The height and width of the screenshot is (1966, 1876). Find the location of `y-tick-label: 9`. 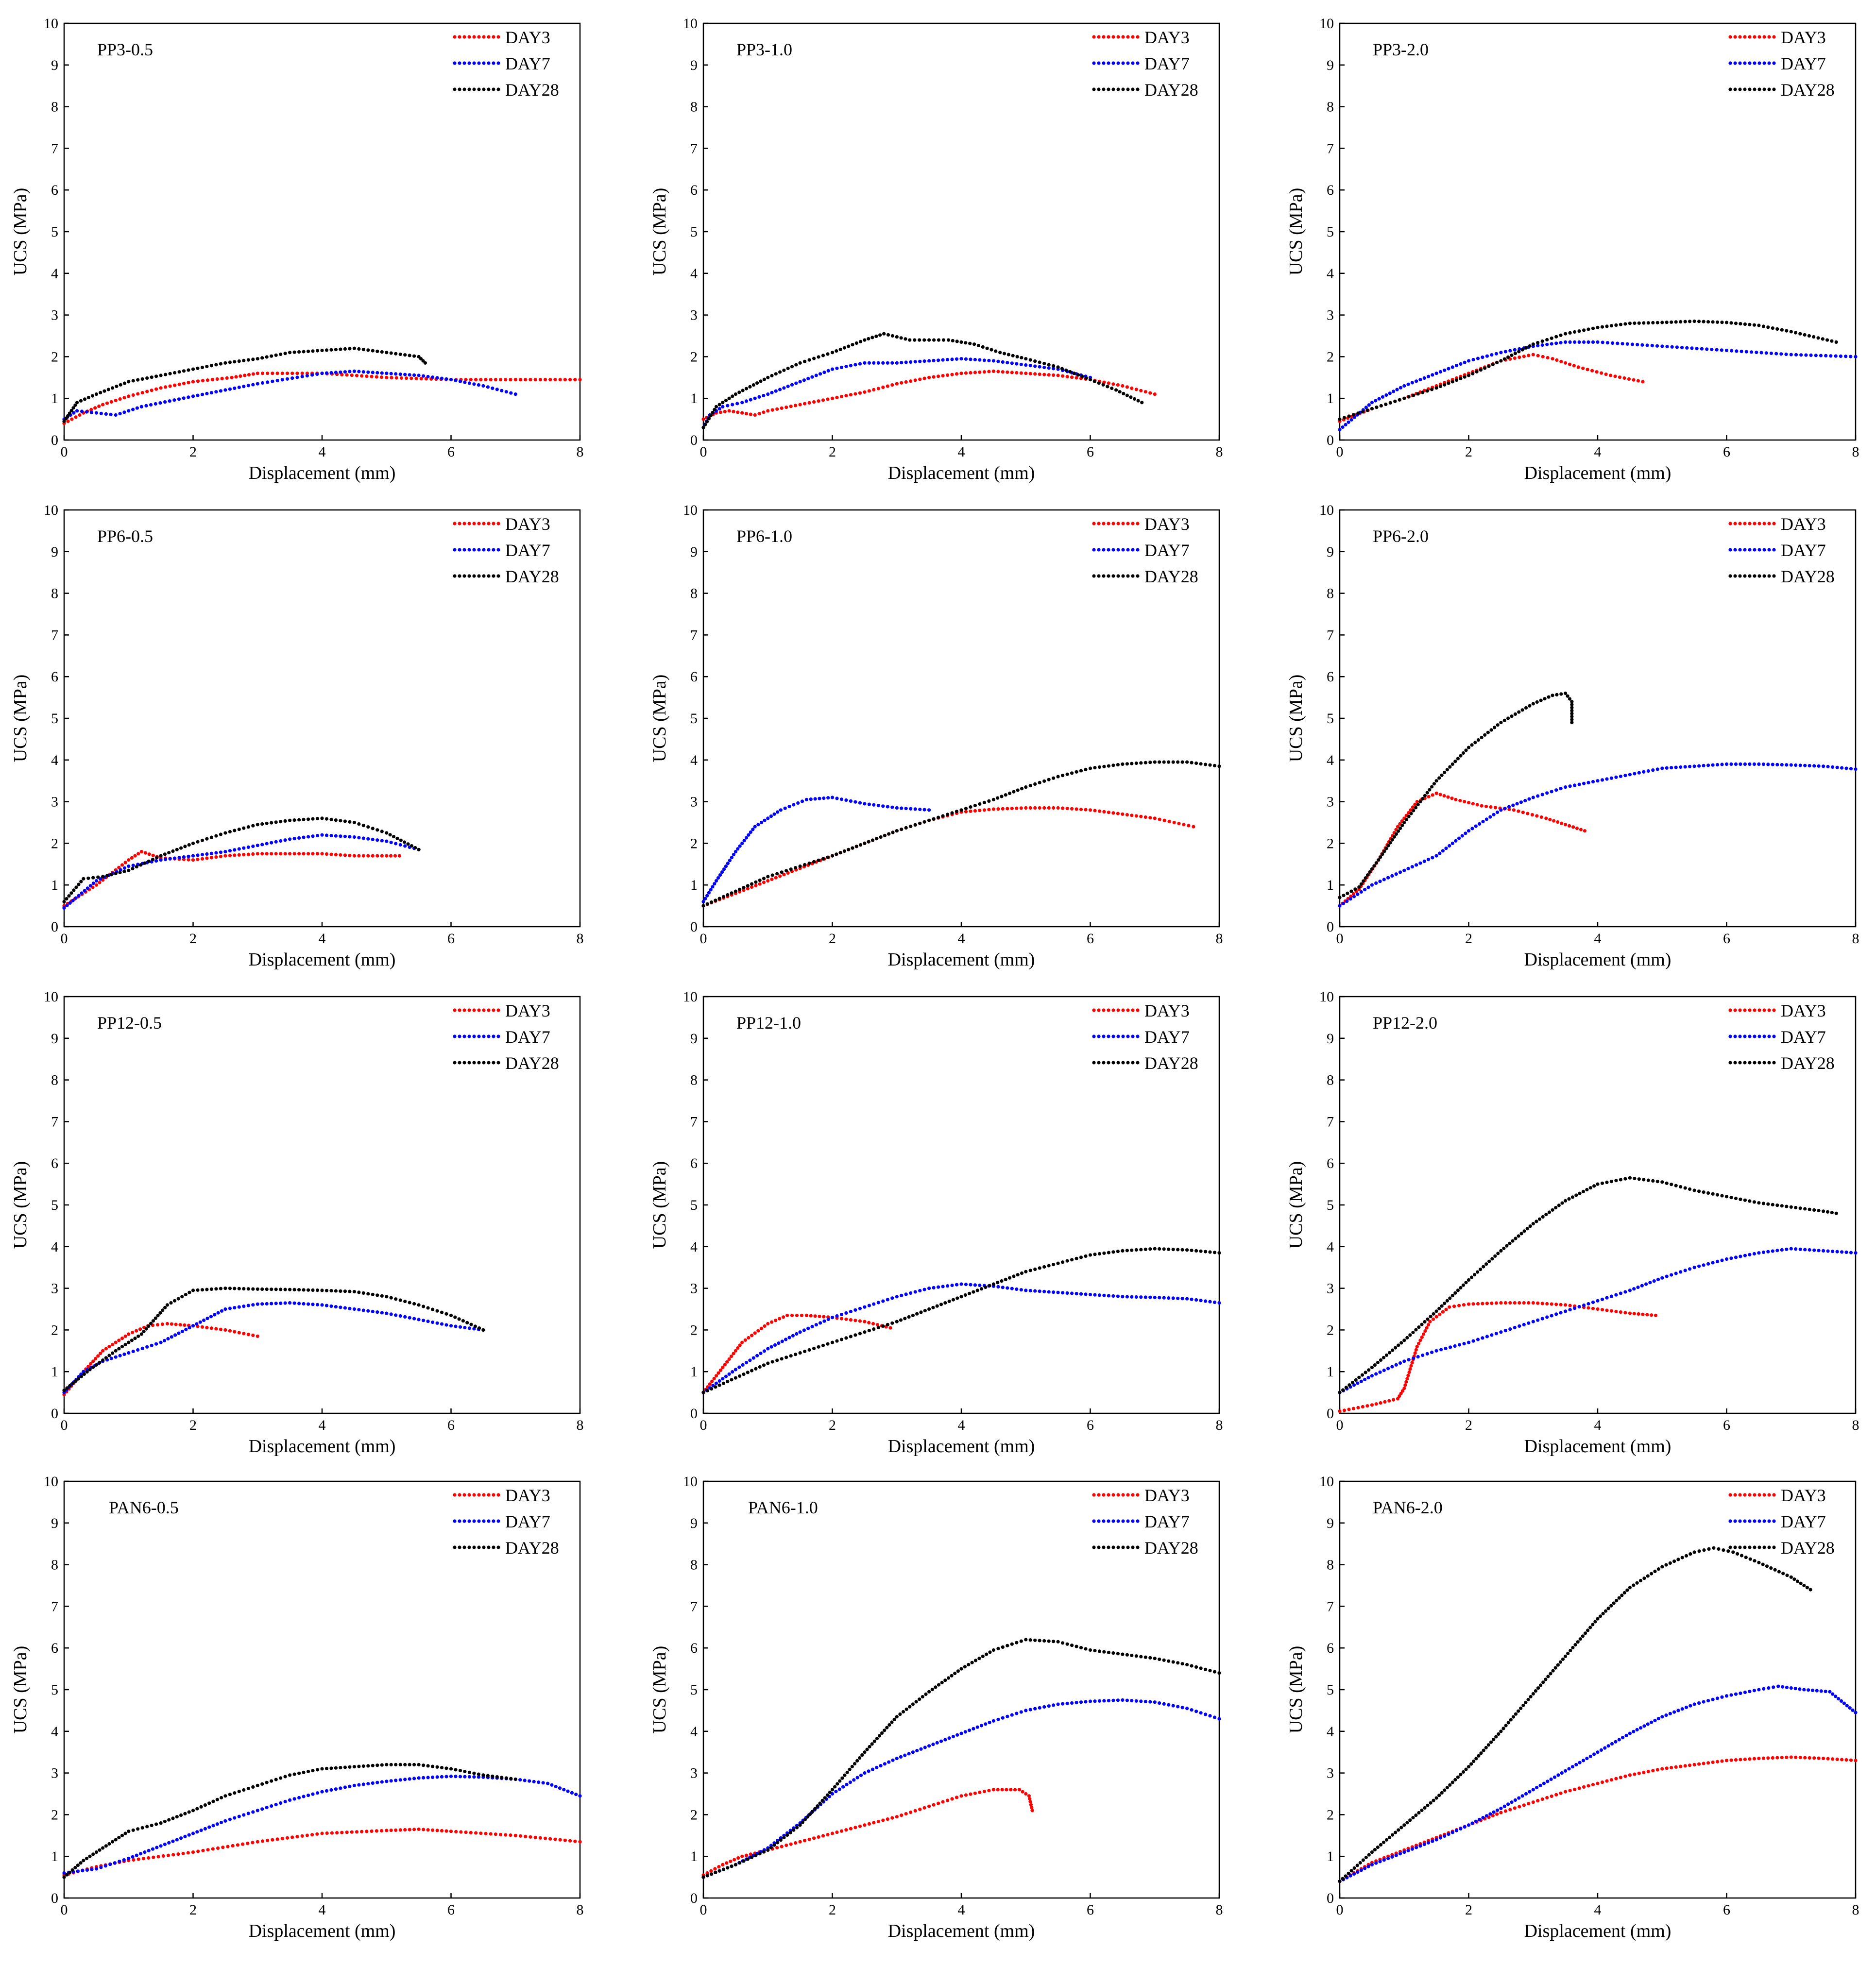

y-tick-label: 9 is located at coordinates (55, 1523).